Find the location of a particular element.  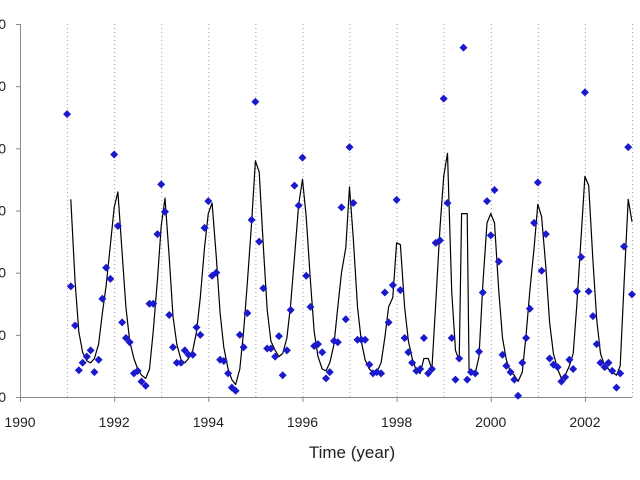

x-tick-labels: 1990 1992 1994 1996 1998 2000 2002 is located at coordinates (302, 422).